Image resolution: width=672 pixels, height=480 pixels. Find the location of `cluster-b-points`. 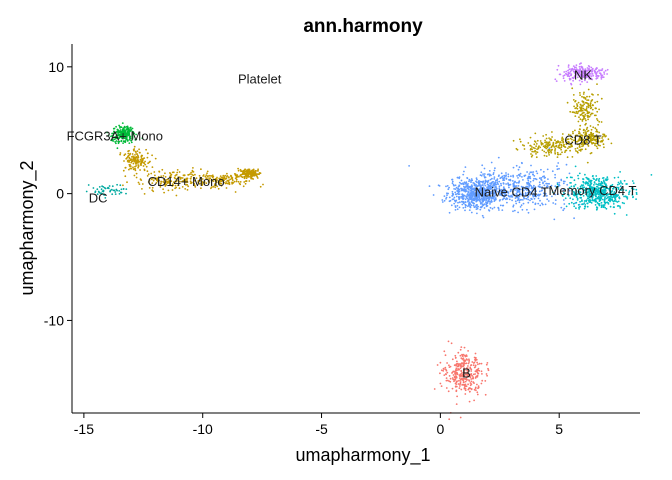

cluster-b-points is located at coordinates (461, 380).